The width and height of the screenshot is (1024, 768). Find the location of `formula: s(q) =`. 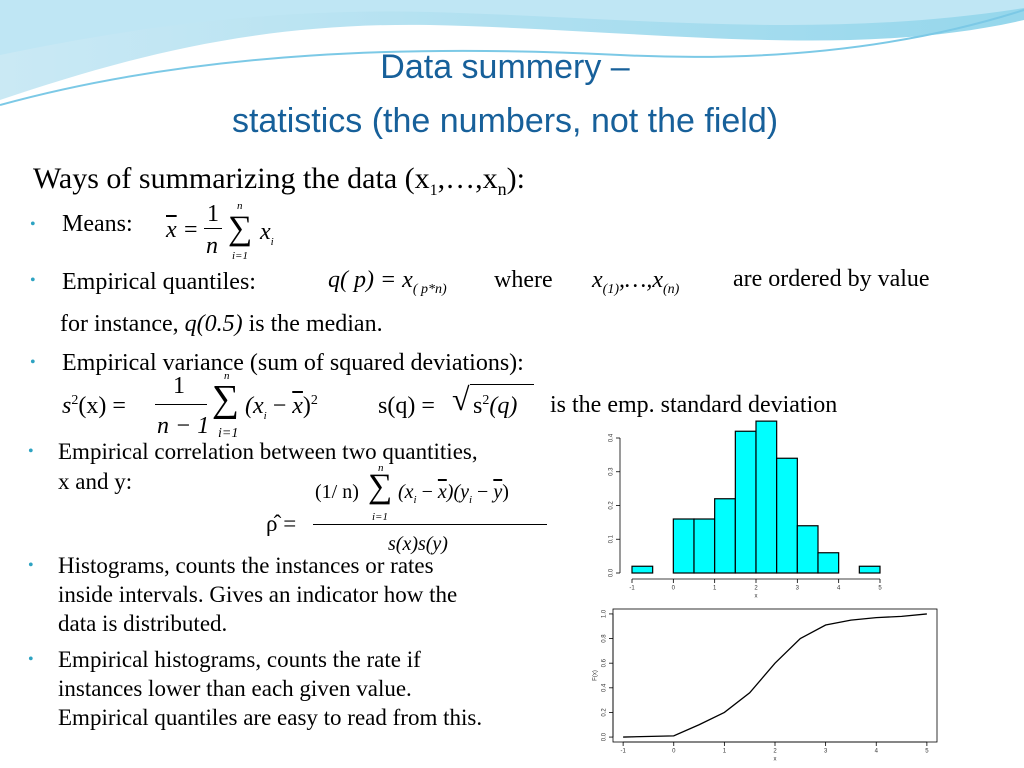

formula: s(q) = is located at coordinates (406, 406).